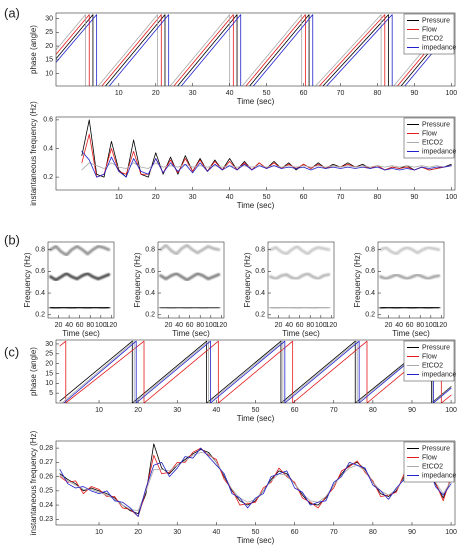 The width and height of the screenshot is (469, 545). What do you see at coordinates (46, 519) in the screenshot?
I see `y-tick-label: 0.23` at bounding box center [46, 519].